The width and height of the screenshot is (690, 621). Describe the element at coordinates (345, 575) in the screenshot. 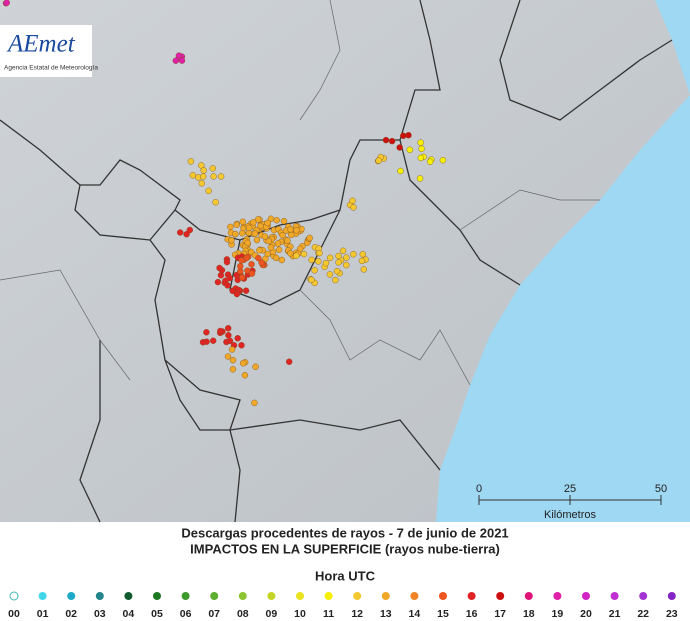

I see `legend-title: Hora UTC` at that location.